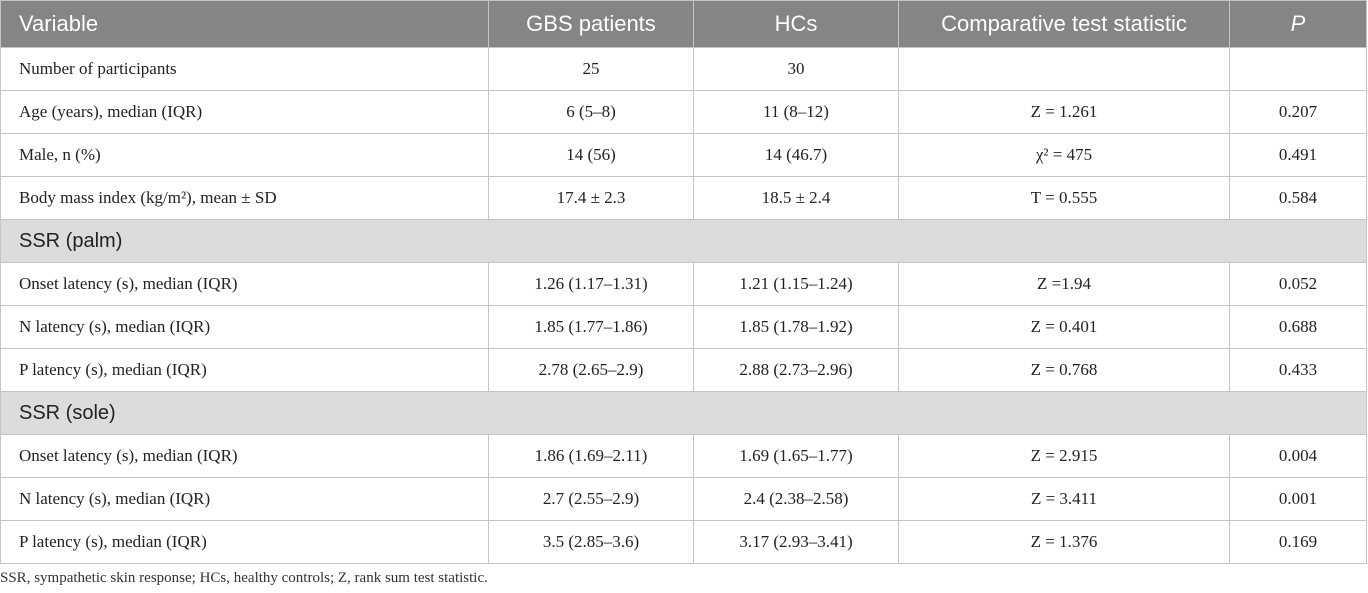 The width and height of the screenshot is (1368, 593). I want to click on cell: χ² = 475, so click(1064, 155).